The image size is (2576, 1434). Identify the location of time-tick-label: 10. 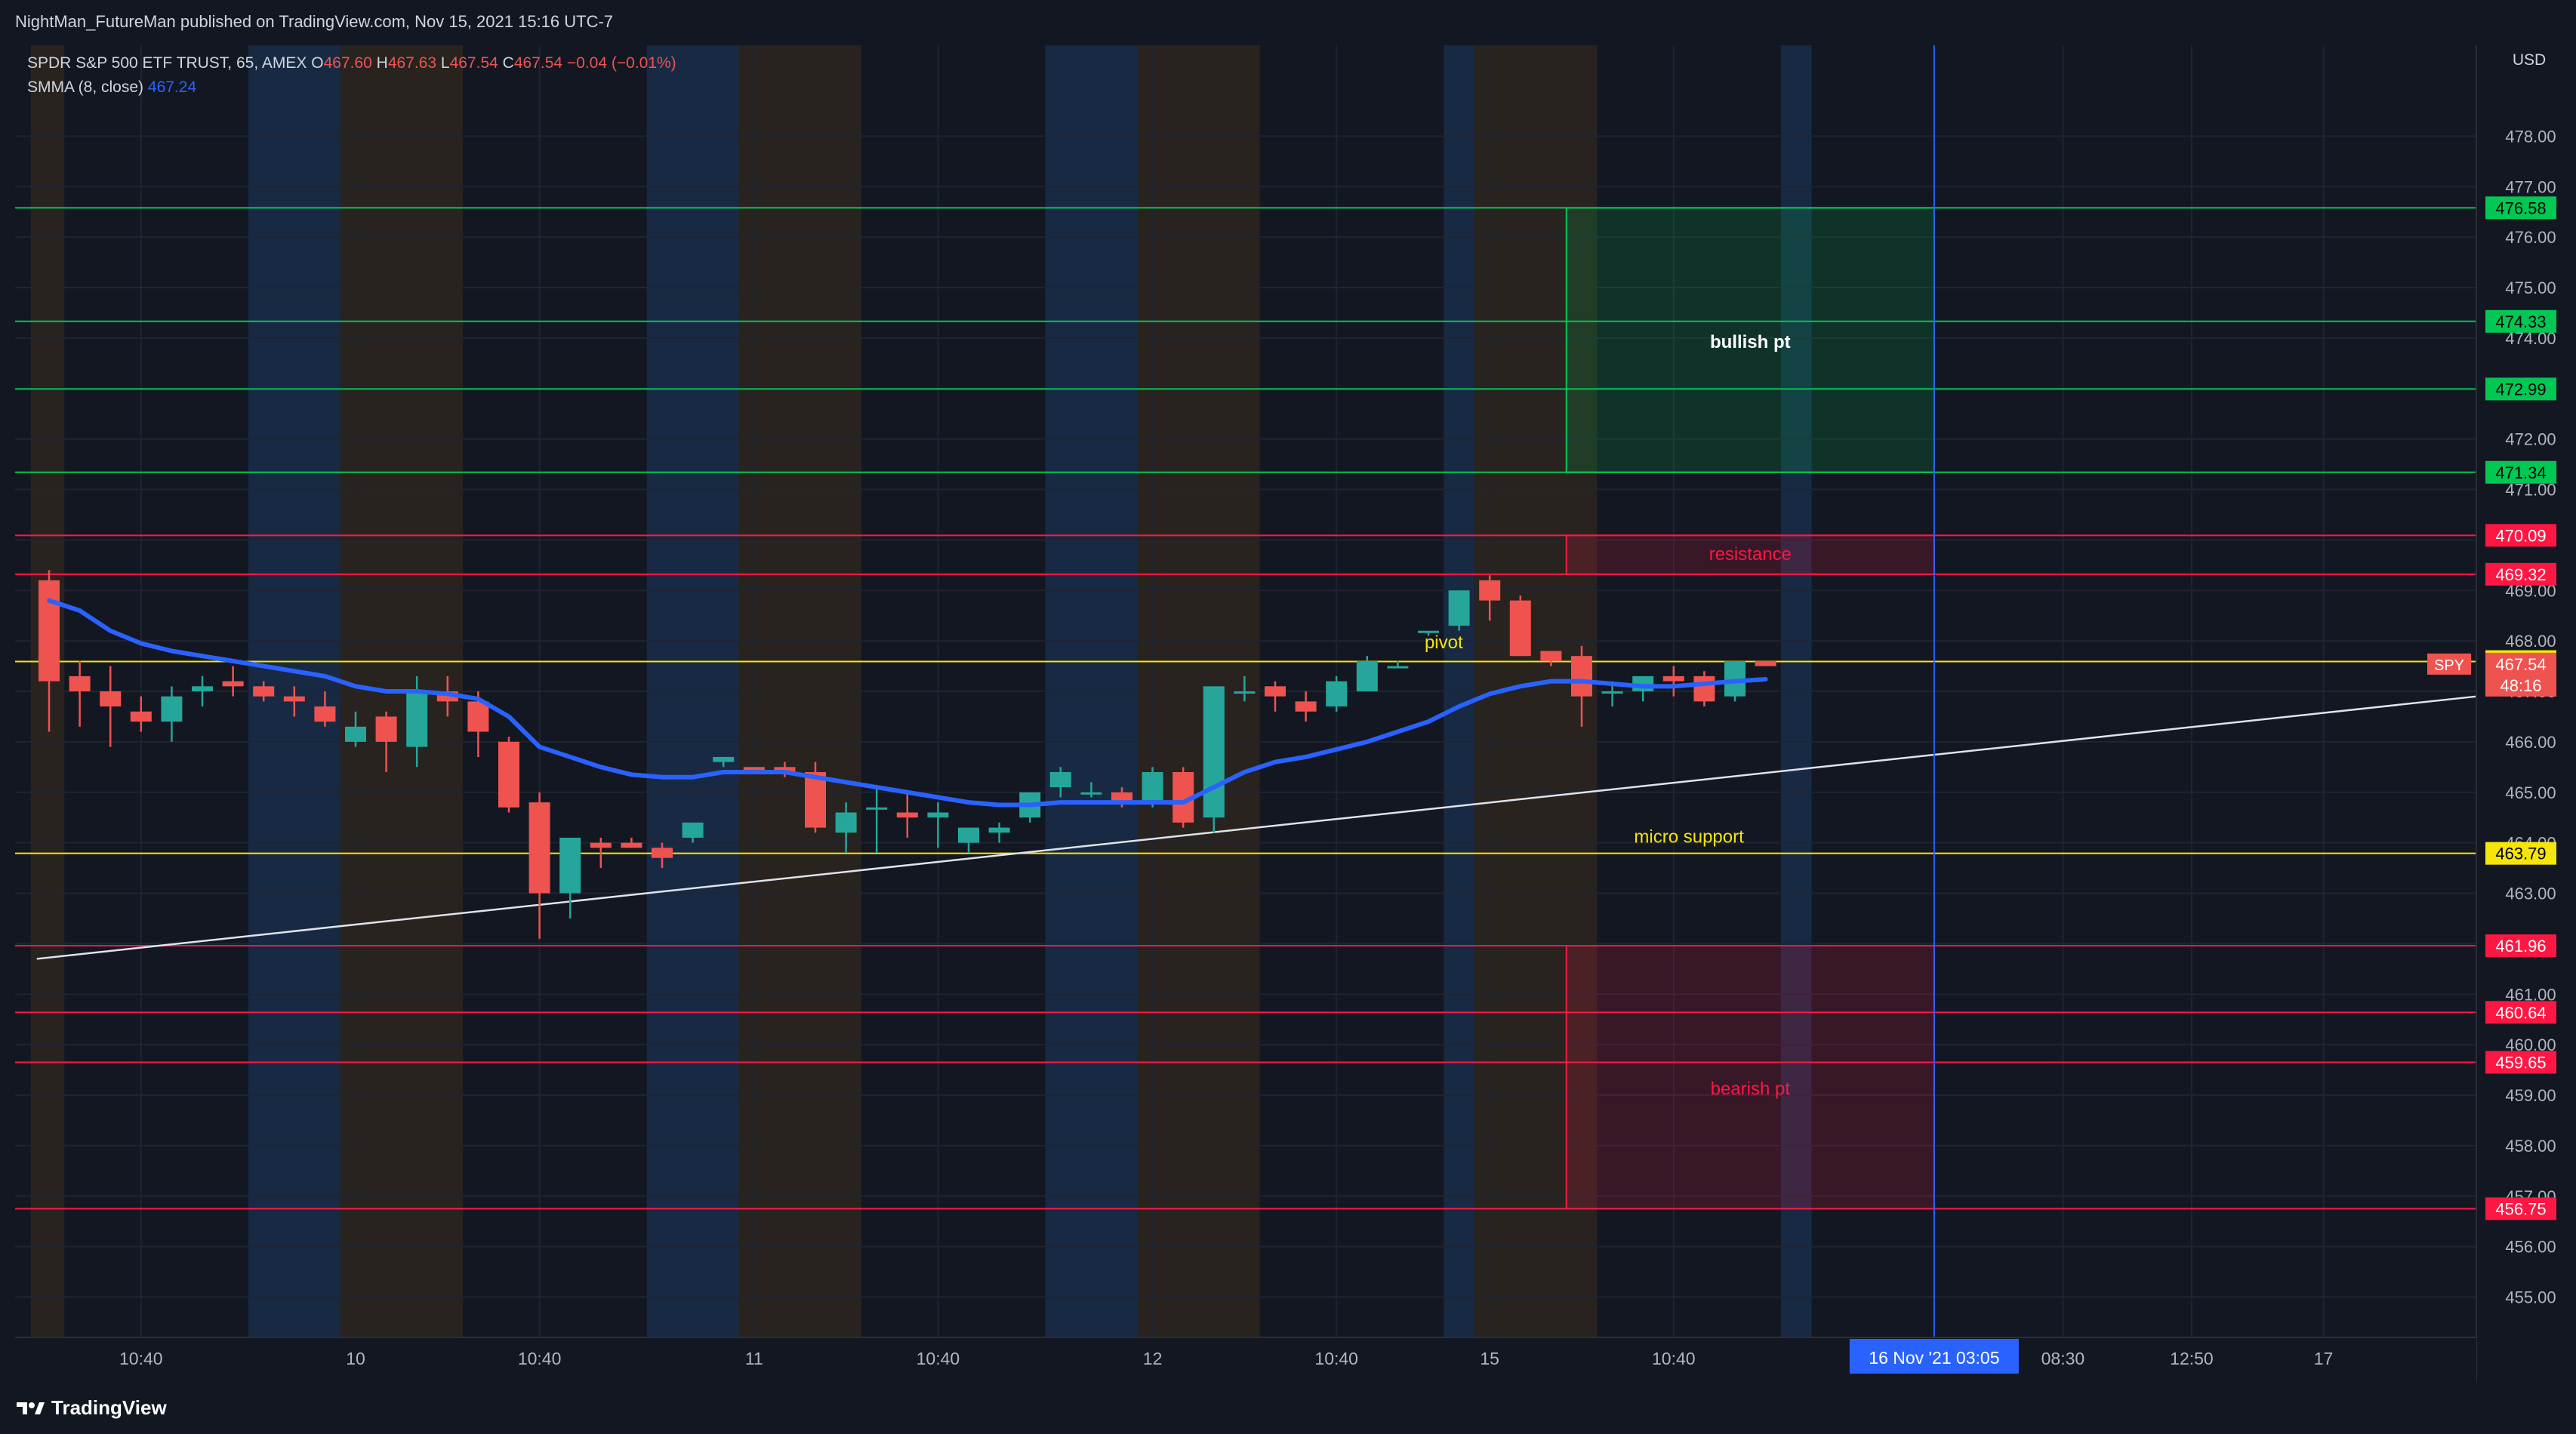
(355, 1358).